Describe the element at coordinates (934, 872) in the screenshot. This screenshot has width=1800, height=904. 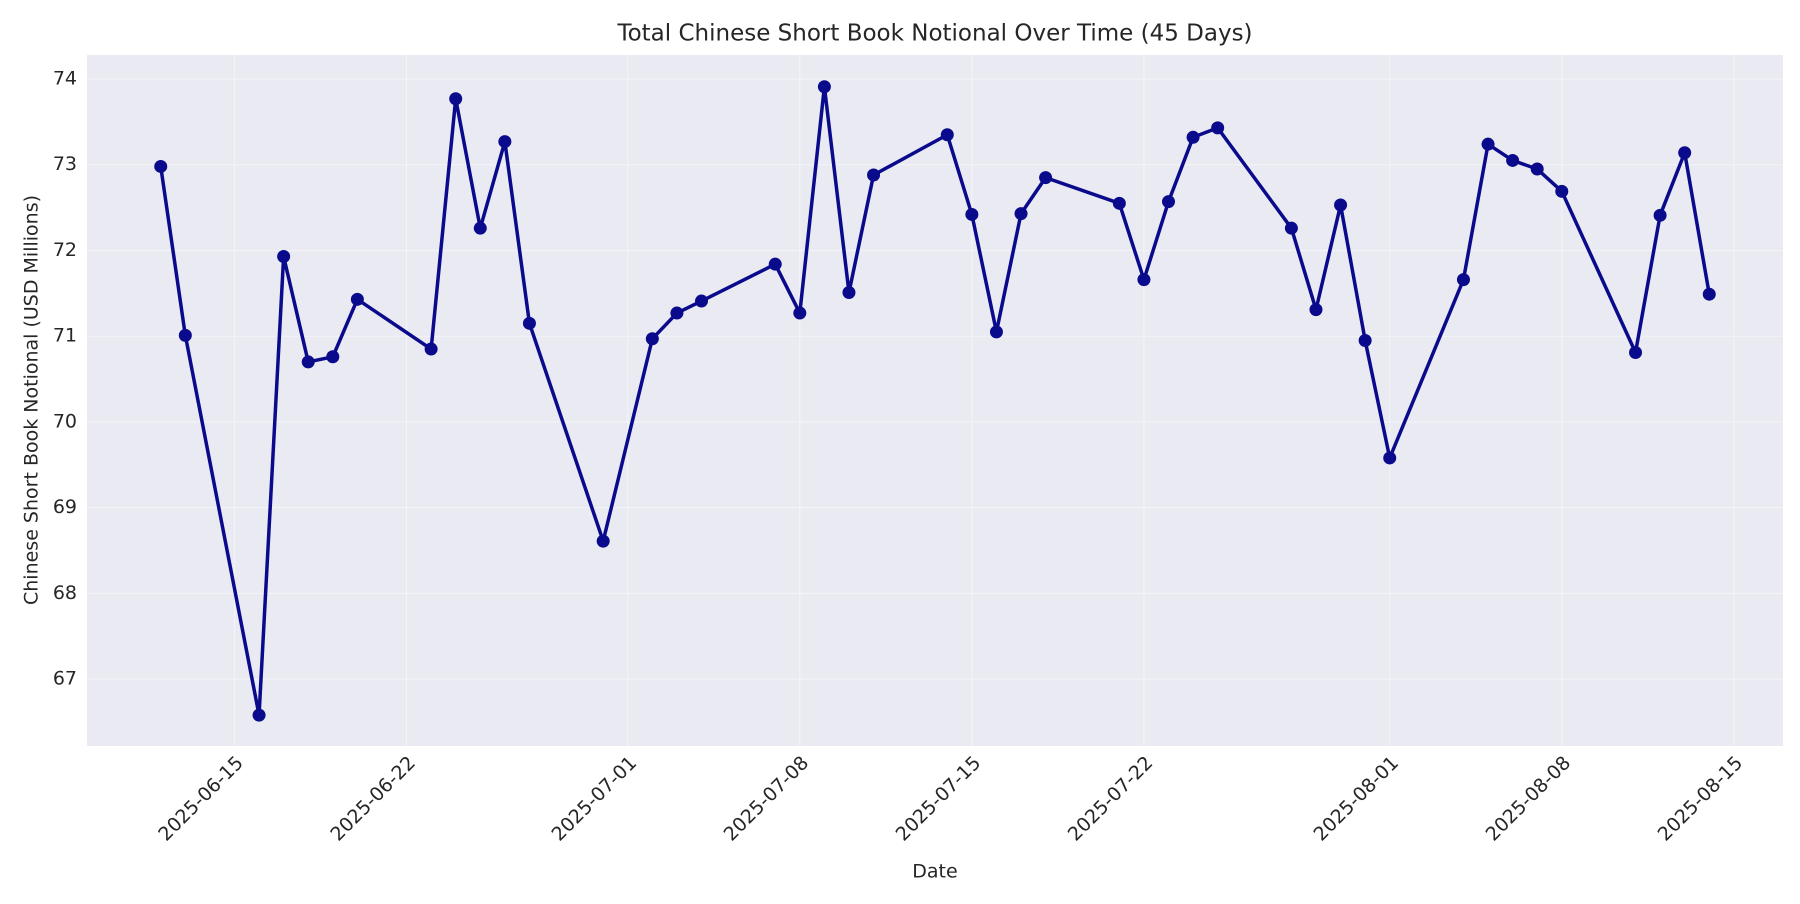
I see `x-axis-label: Date` at that location.